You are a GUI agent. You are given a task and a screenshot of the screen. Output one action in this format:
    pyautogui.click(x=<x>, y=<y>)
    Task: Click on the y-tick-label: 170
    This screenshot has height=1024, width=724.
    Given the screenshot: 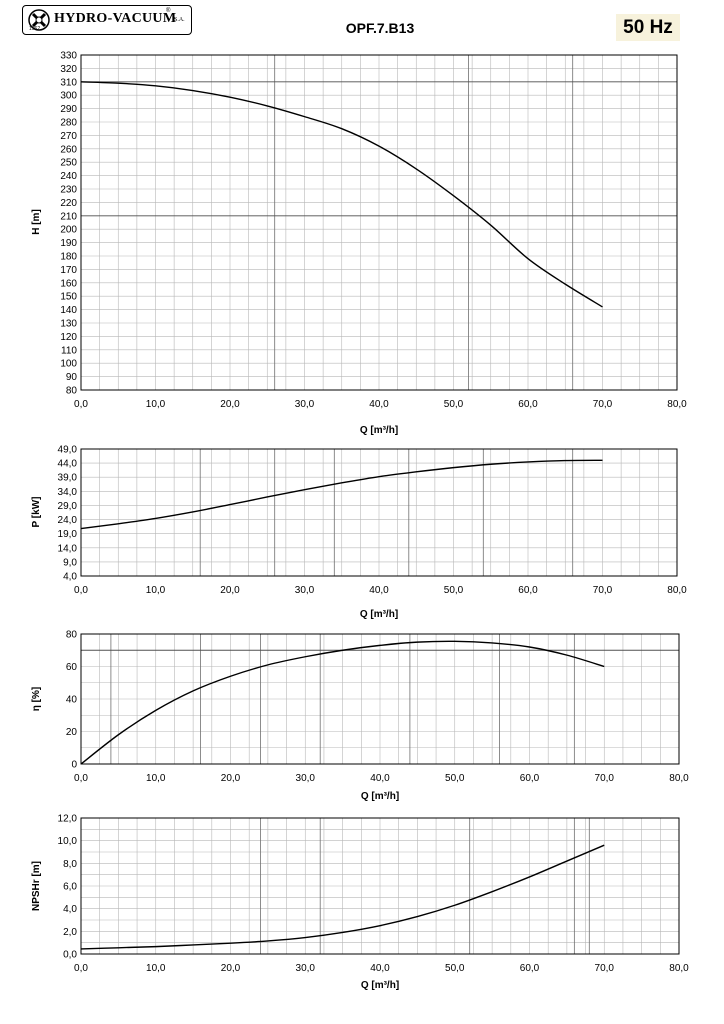 What is the action you would take?
    pyautogui.click(x=68, y=270)
    